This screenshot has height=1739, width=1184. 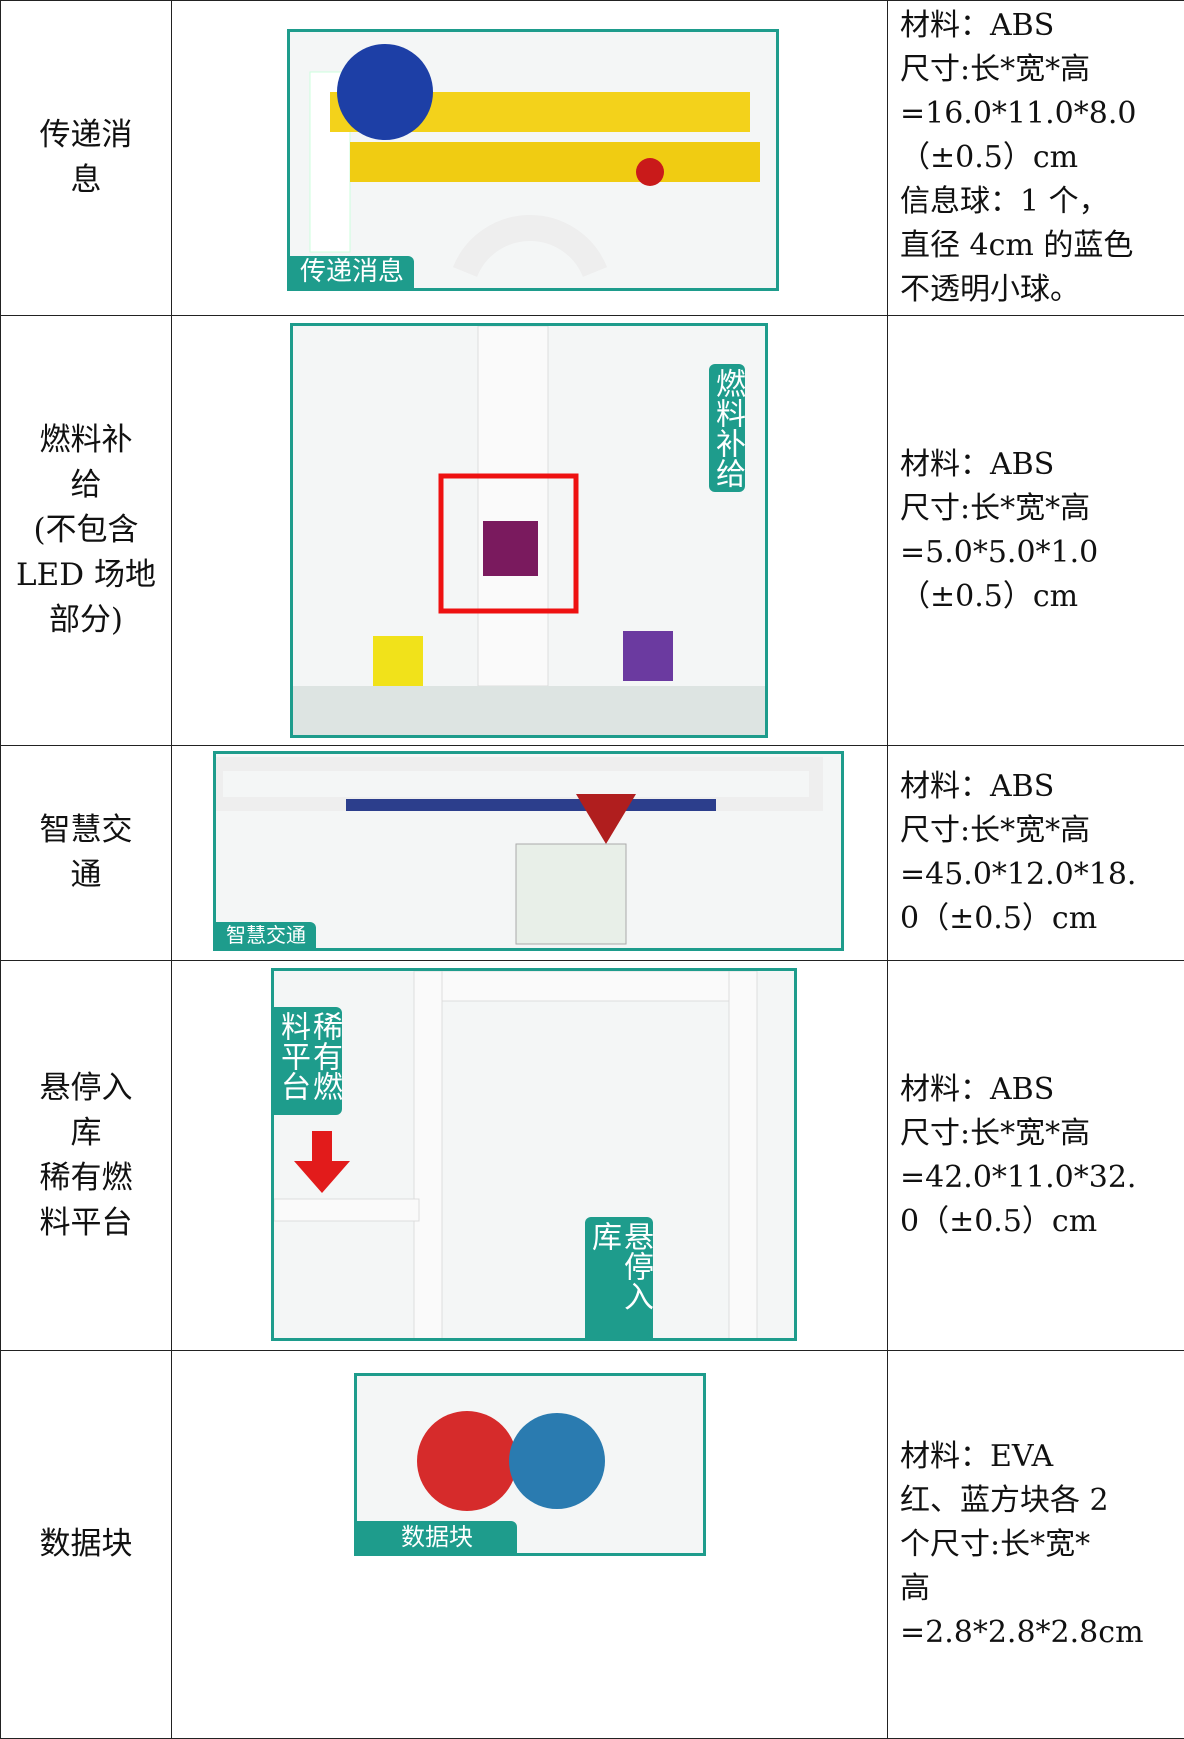 What do you see at coordinates (86, 875) in the screenshot?
I see `name-line: 通` at bounding box center [86, 875].